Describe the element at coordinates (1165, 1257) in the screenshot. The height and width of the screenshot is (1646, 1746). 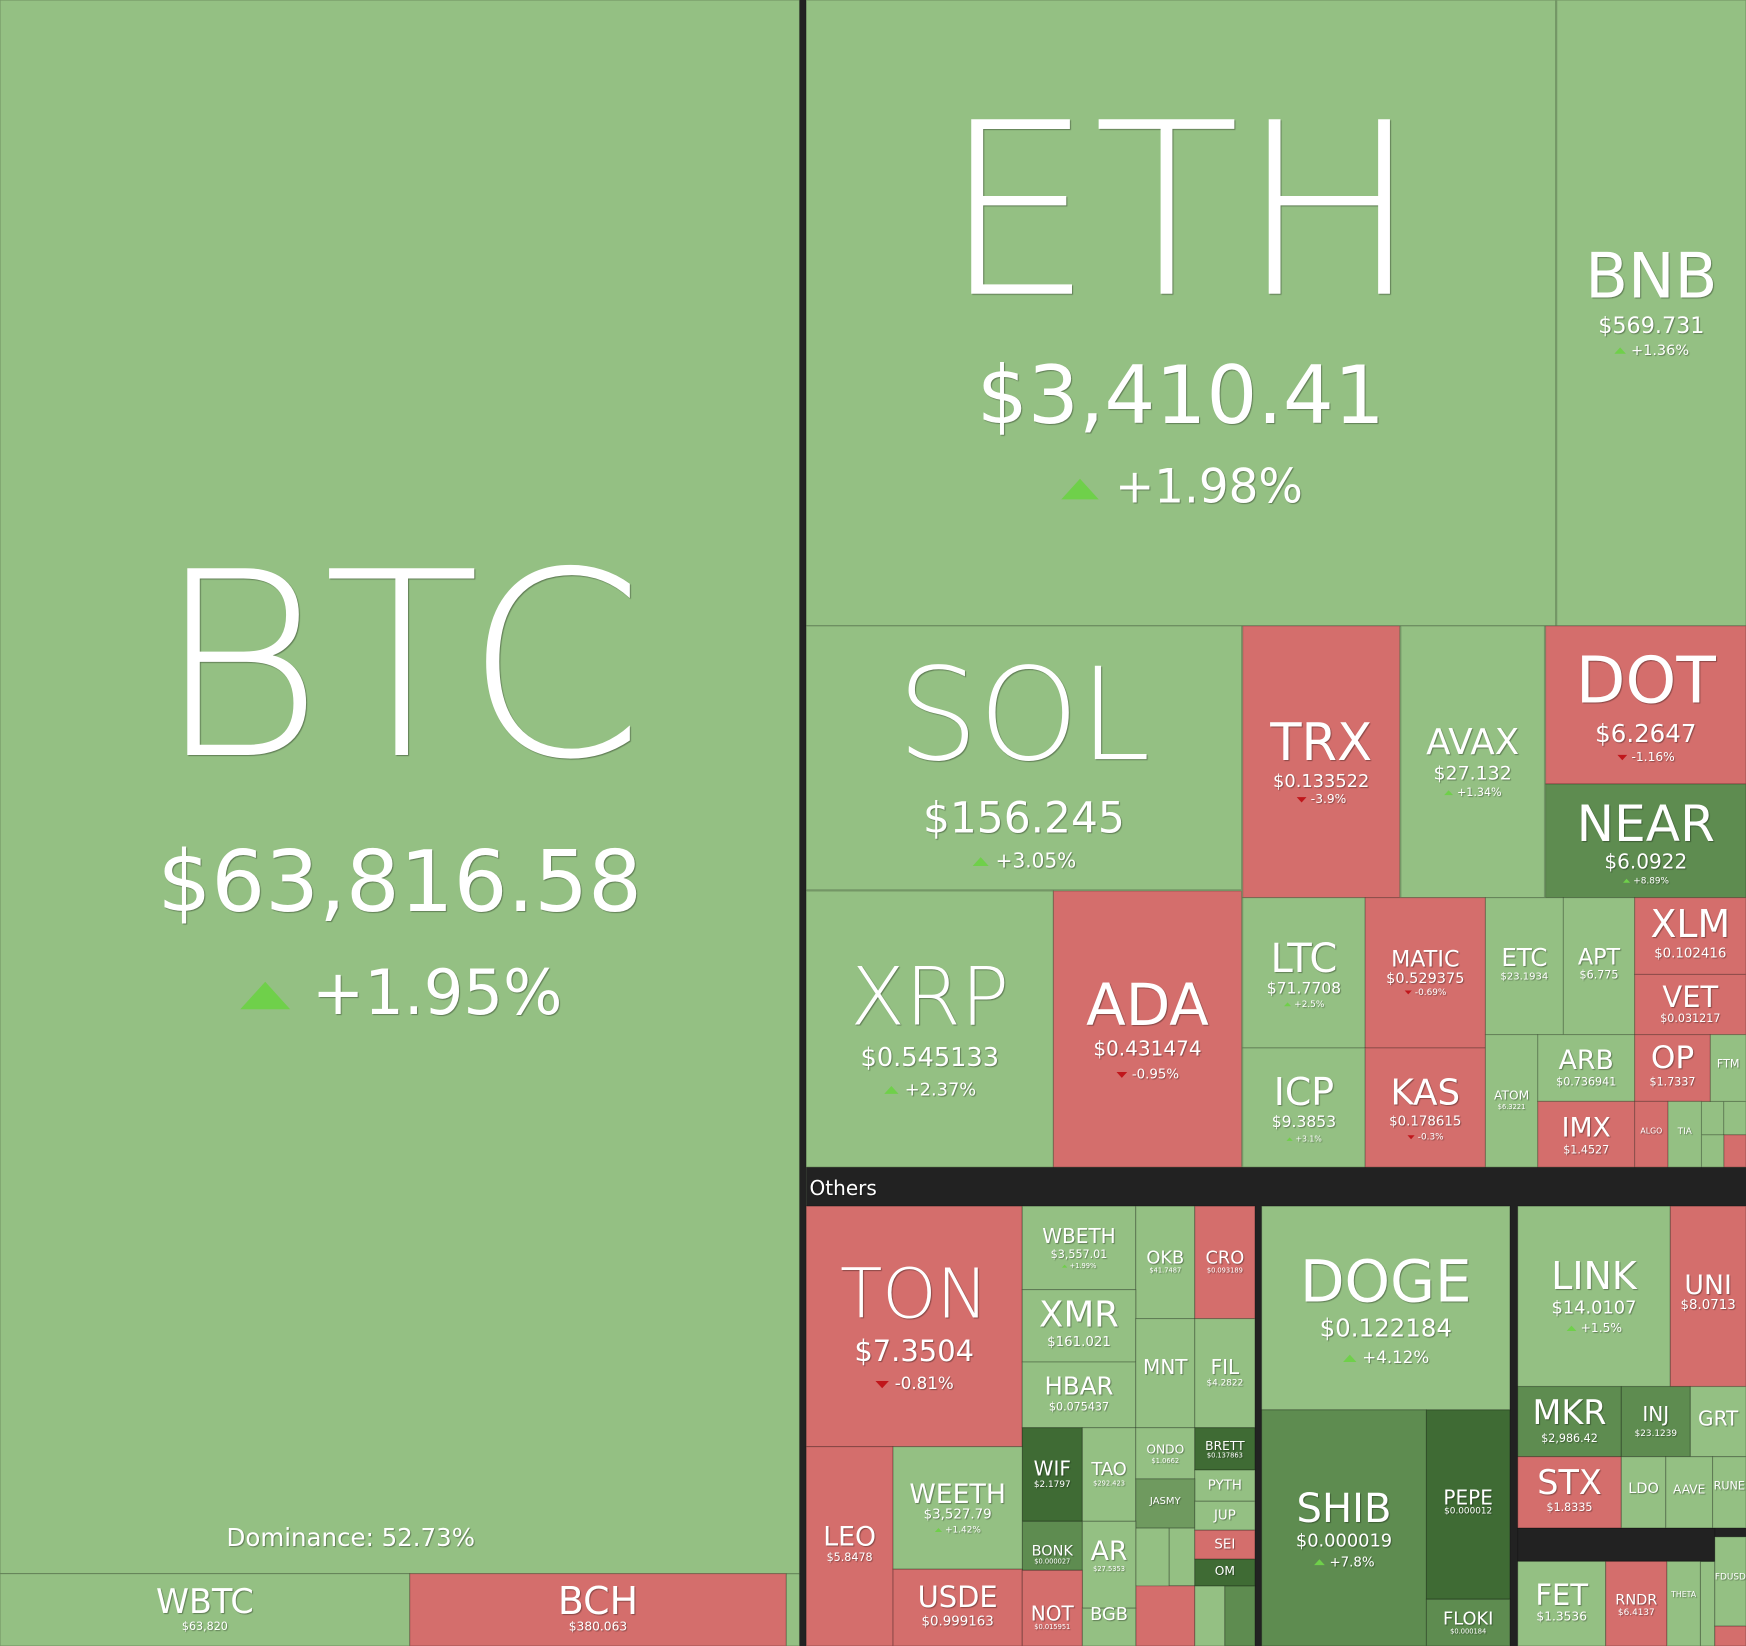
I see `coin-symbol: OKB` at that location.